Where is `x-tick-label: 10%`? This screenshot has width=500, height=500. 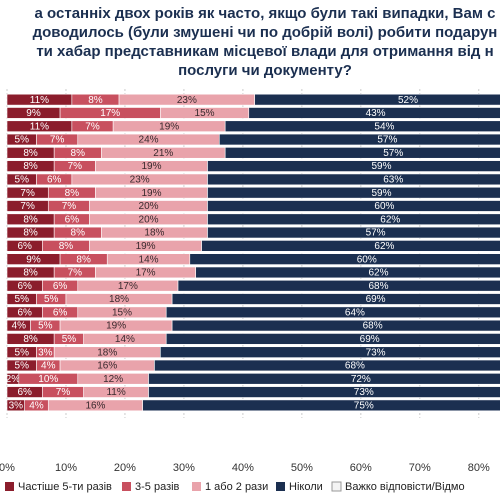 x-tick-label: 10% is located at coordinates (66, 468).